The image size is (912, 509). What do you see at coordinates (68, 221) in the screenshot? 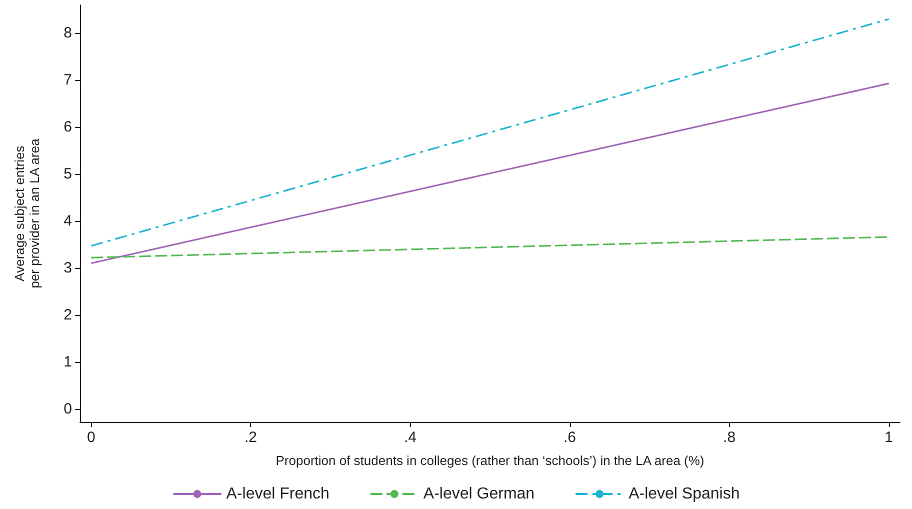
I see `y-tick-label: 4` at bounding box center [68, 221].